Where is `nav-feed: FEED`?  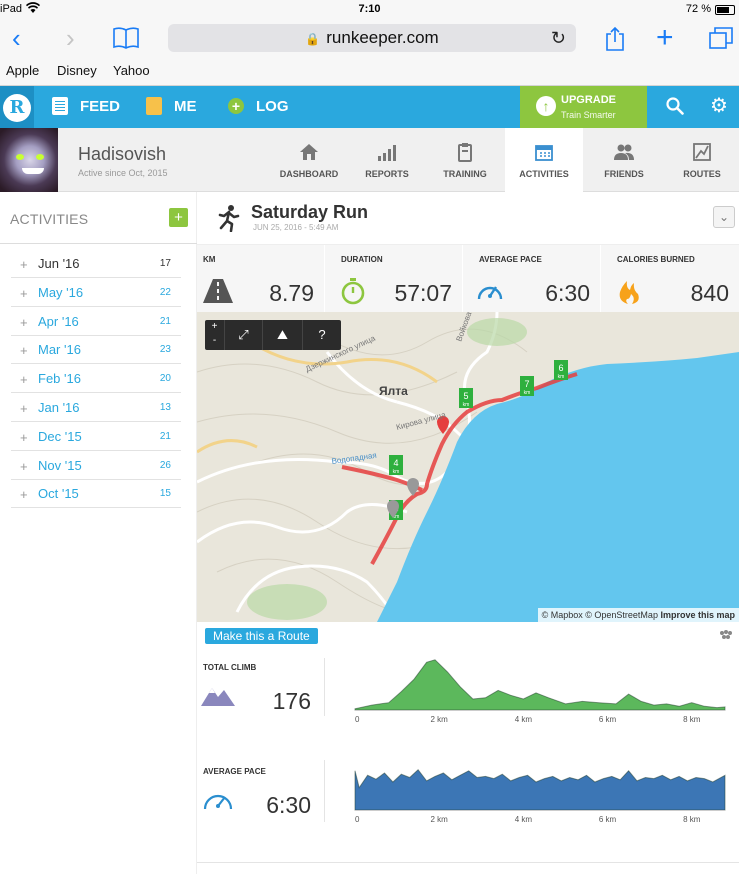 nav-feed: FEED is located at coordinates (86, 107).